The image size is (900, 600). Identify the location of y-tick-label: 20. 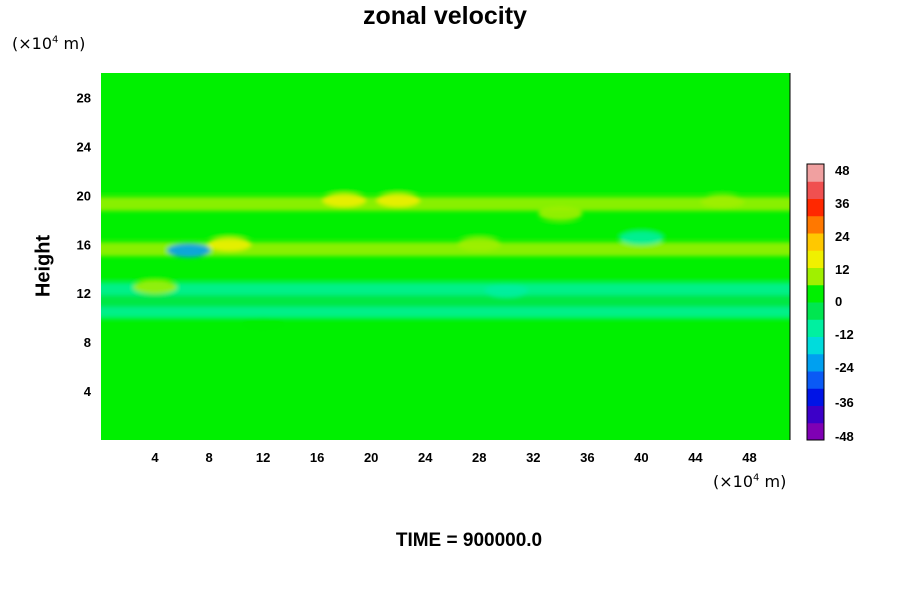
(84, 195).